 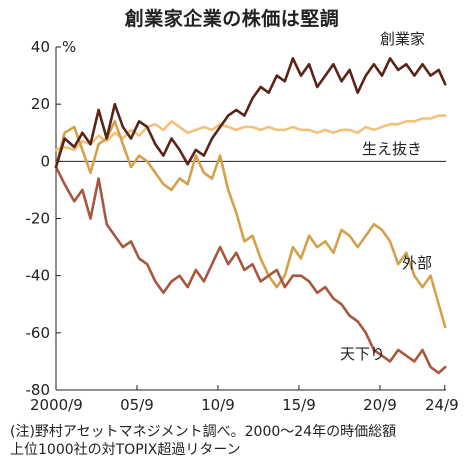 I want to click on y-tick-label: -60, so click(x=38, y=333).